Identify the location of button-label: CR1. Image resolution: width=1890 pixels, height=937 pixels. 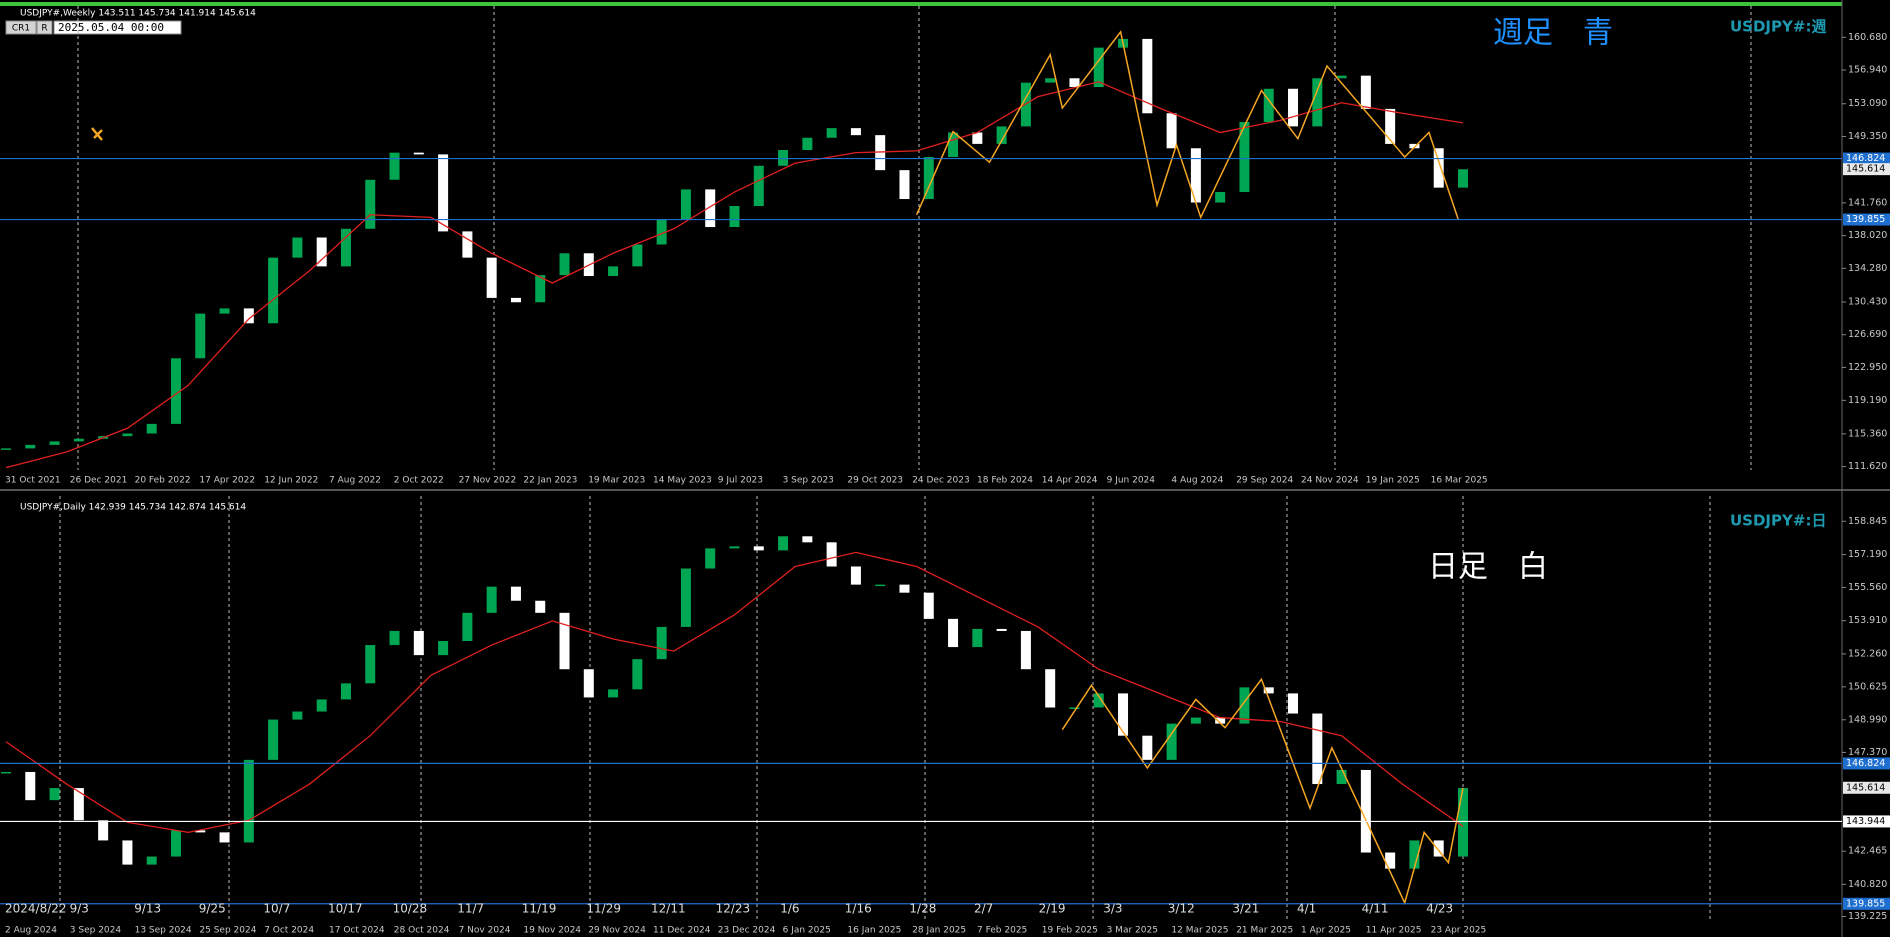
(21, 29).